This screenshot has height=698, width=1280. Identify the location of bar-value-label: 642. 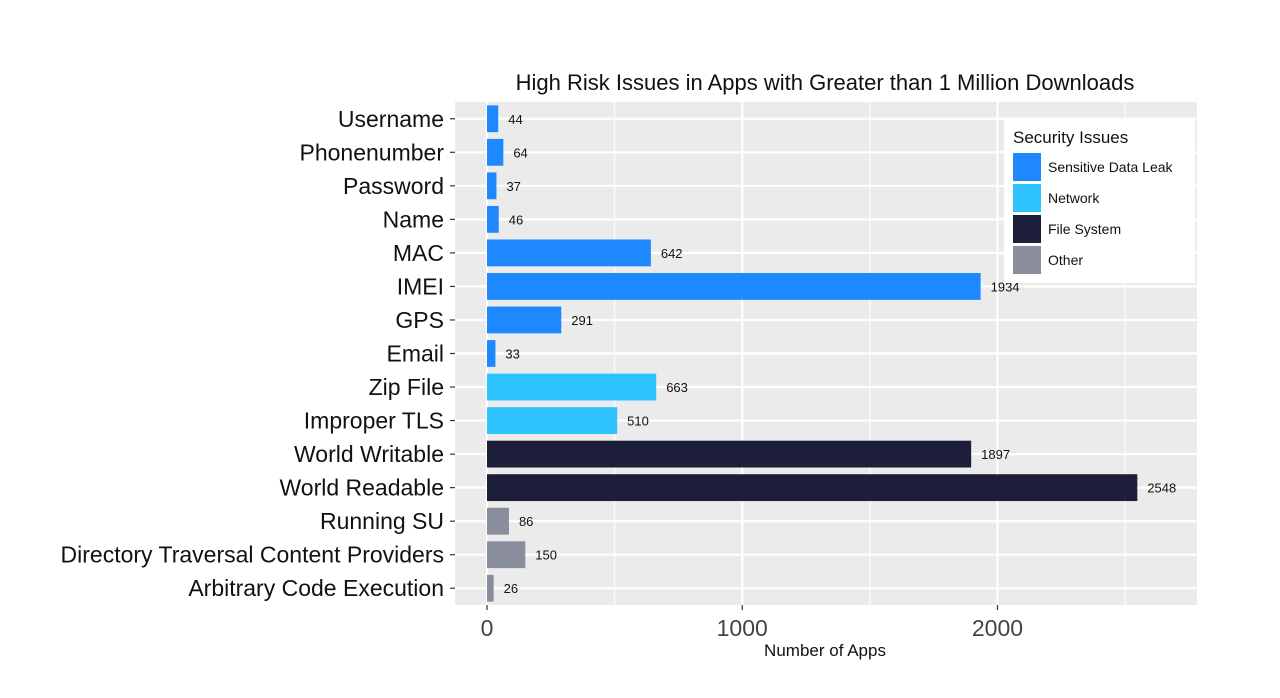
(672, 253).